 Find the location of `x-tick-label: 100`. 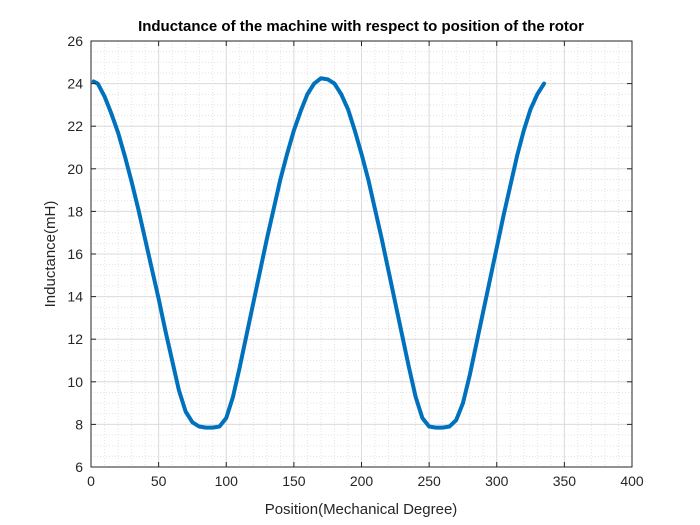

x-tick-label: 100 is located at coordinates (227, 481).